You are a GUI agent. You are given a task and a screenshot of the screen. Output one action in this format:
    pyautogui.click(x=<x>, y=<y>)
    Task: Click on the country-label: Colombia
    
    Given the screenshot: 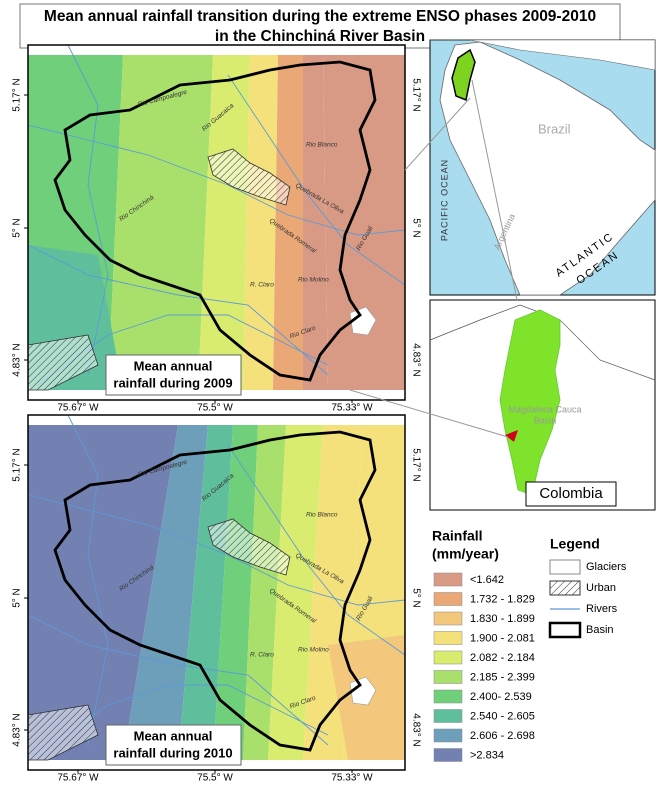 What is the action you would take?
    pyautogui.click(x=571, y=493)
    